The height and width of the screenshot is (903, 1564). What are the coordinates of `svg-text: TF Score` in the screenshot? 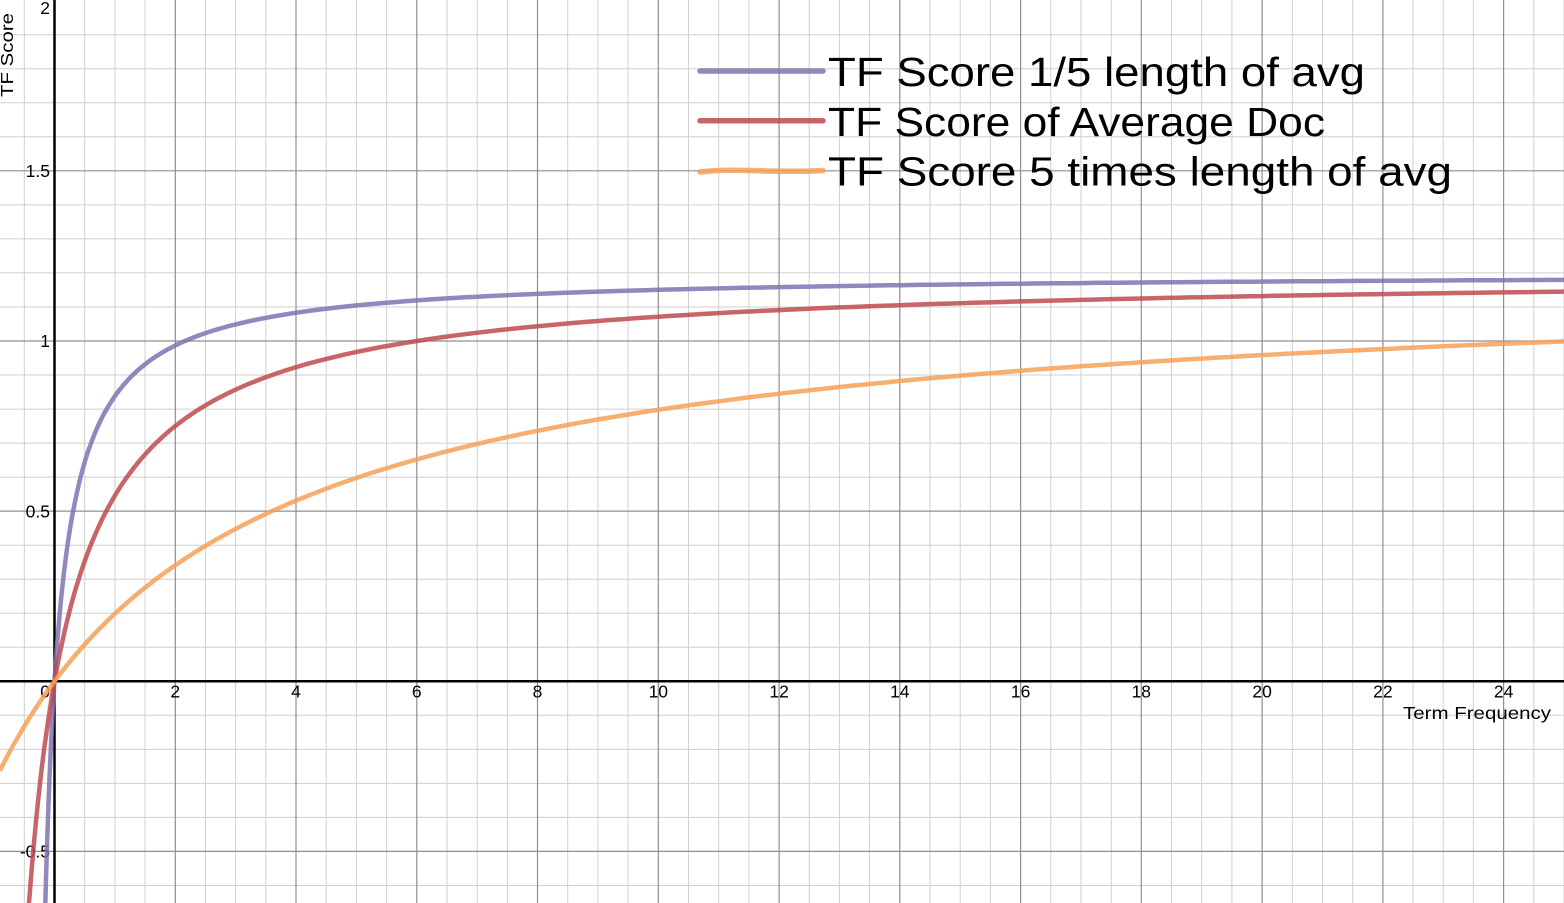 It's located at (8, 55).